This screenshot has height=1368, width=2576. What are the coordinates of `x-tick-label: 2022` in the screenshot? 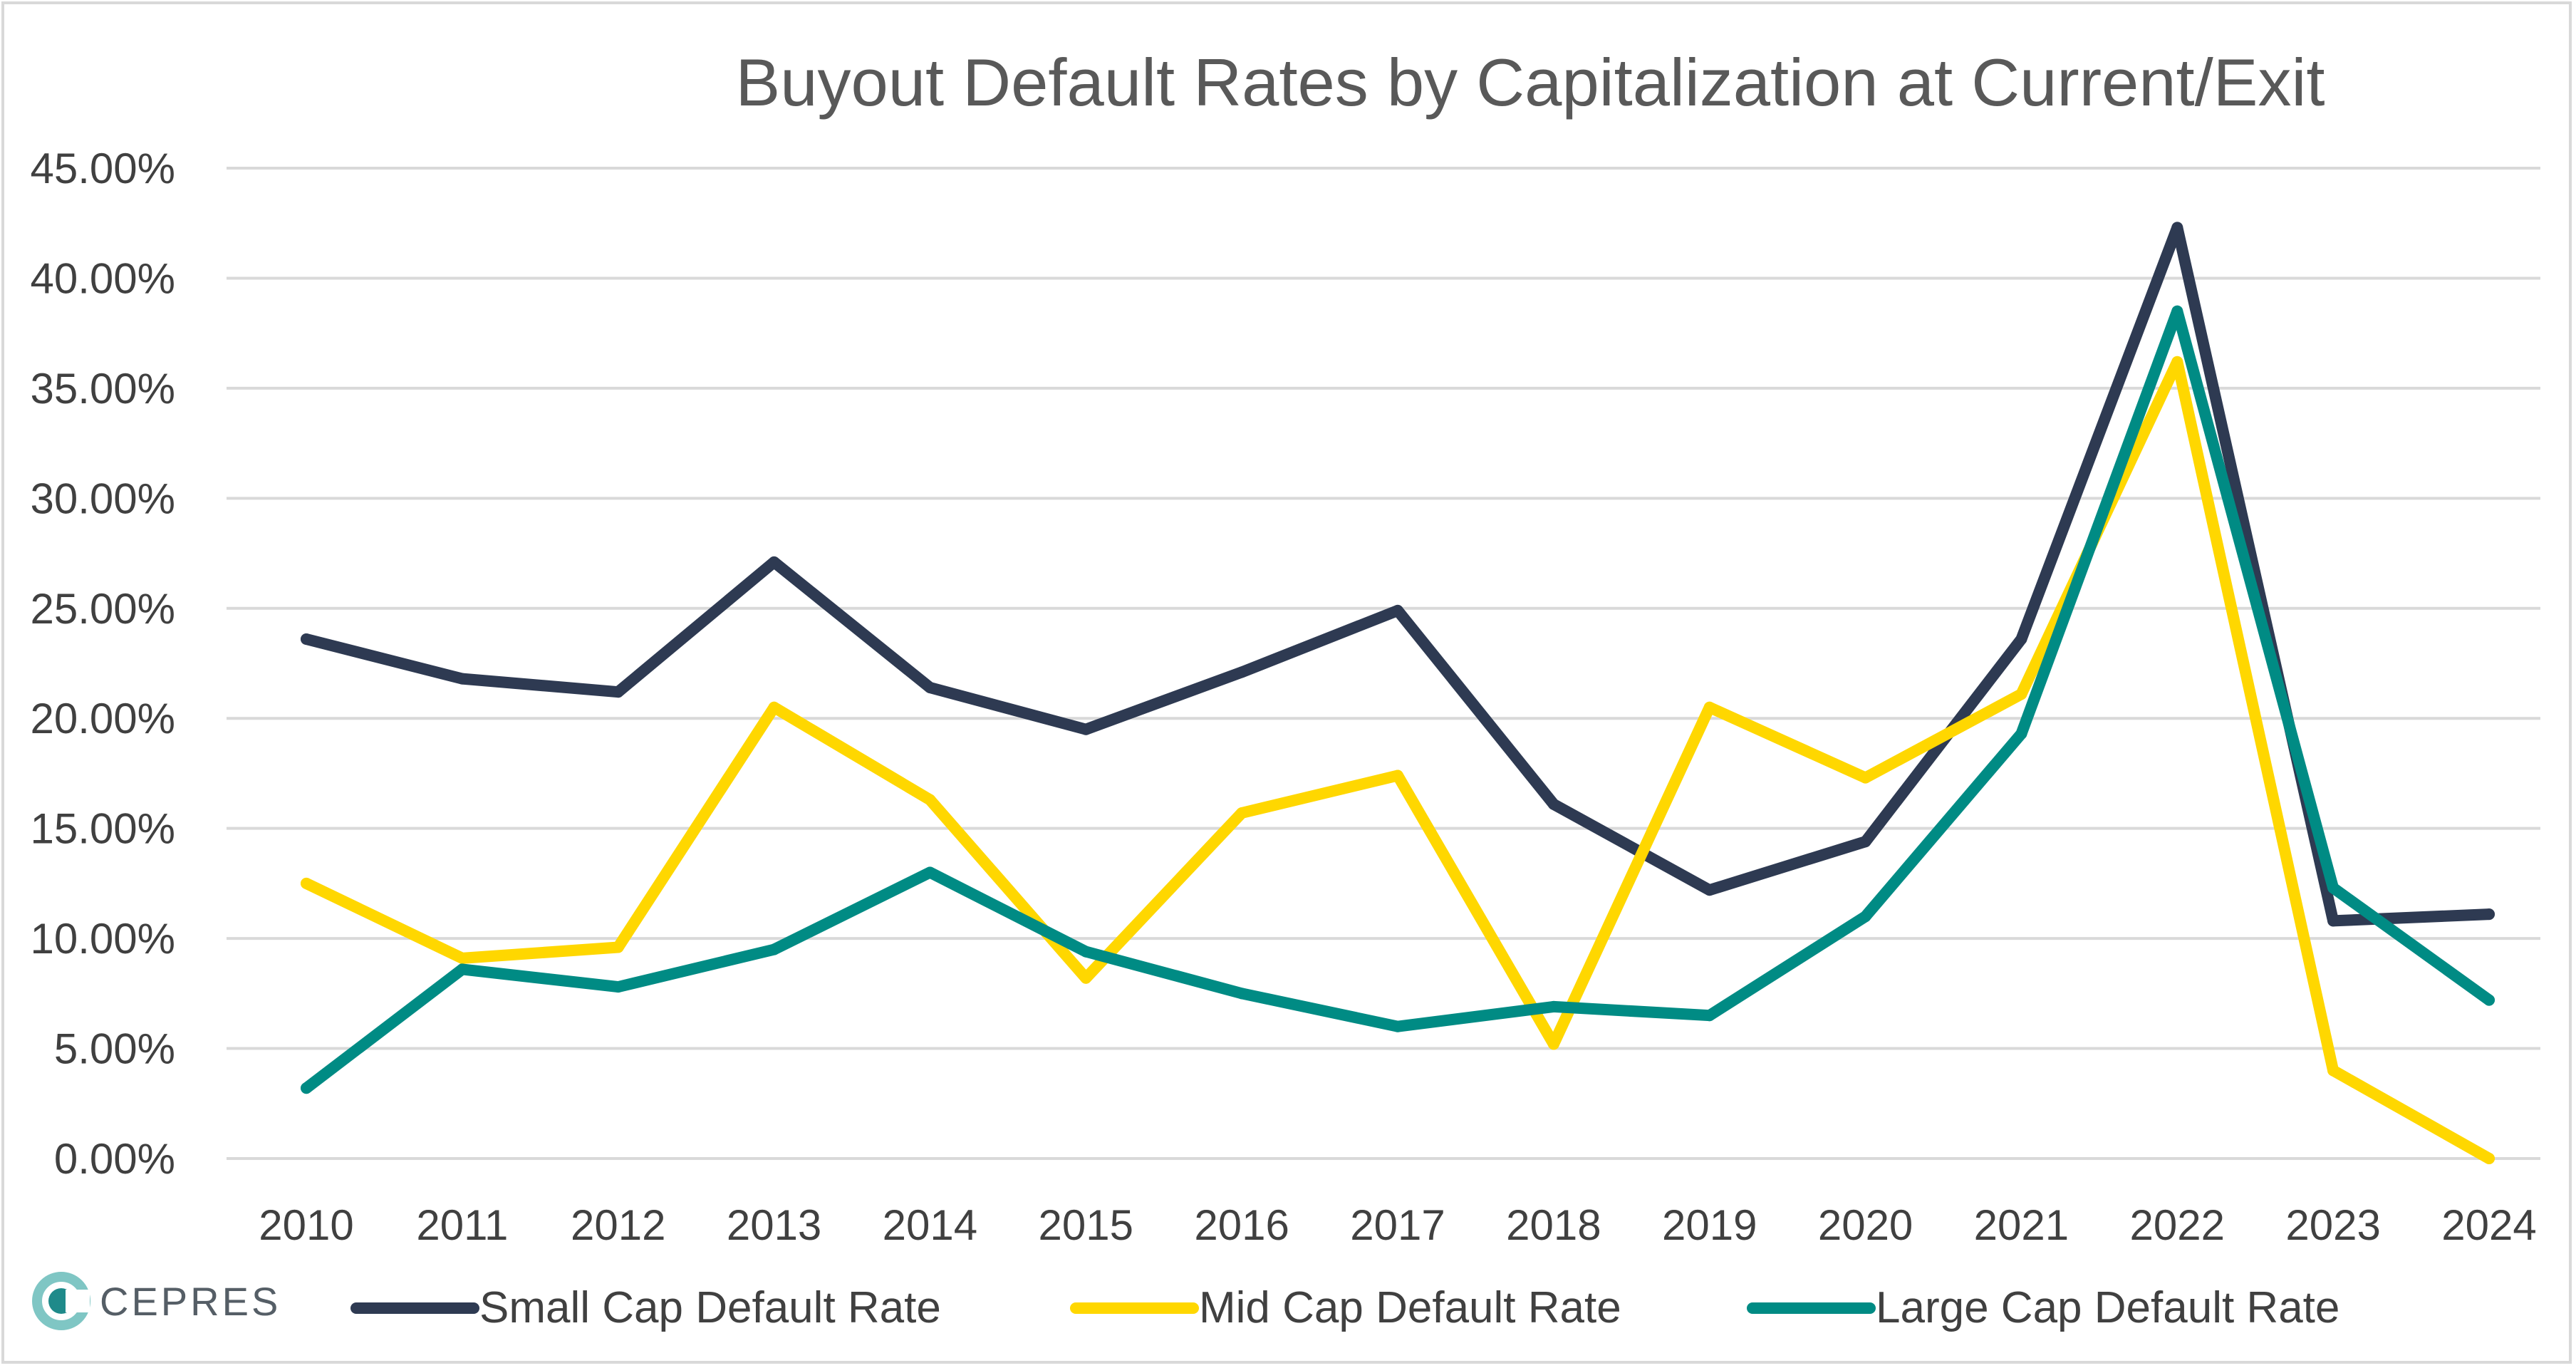 It's located at (2177, 1225).